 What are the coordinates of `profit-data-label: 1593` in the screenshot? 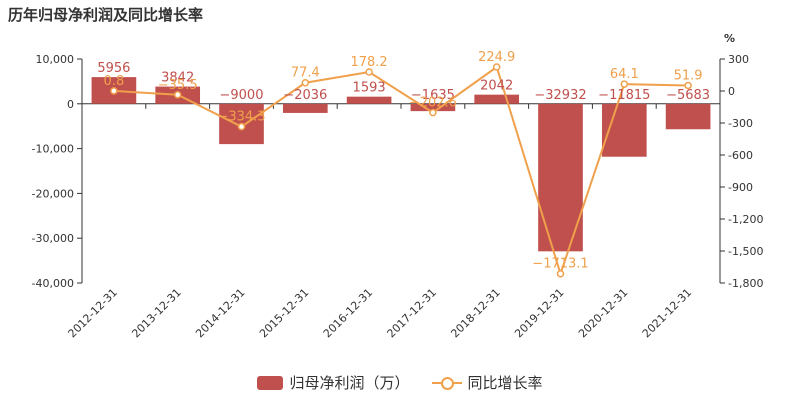 It's located at (369, 88).